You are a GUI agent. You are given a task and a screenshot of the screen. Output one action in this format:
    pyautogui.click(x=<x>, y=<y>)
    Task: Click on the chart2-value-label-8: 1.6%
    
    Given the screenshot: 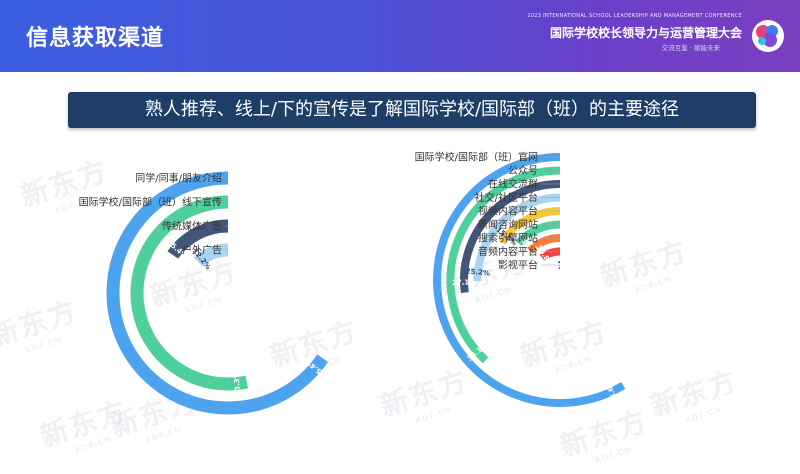 What is the action you would take?
    pyautogui.click(x=559, y=265)
    